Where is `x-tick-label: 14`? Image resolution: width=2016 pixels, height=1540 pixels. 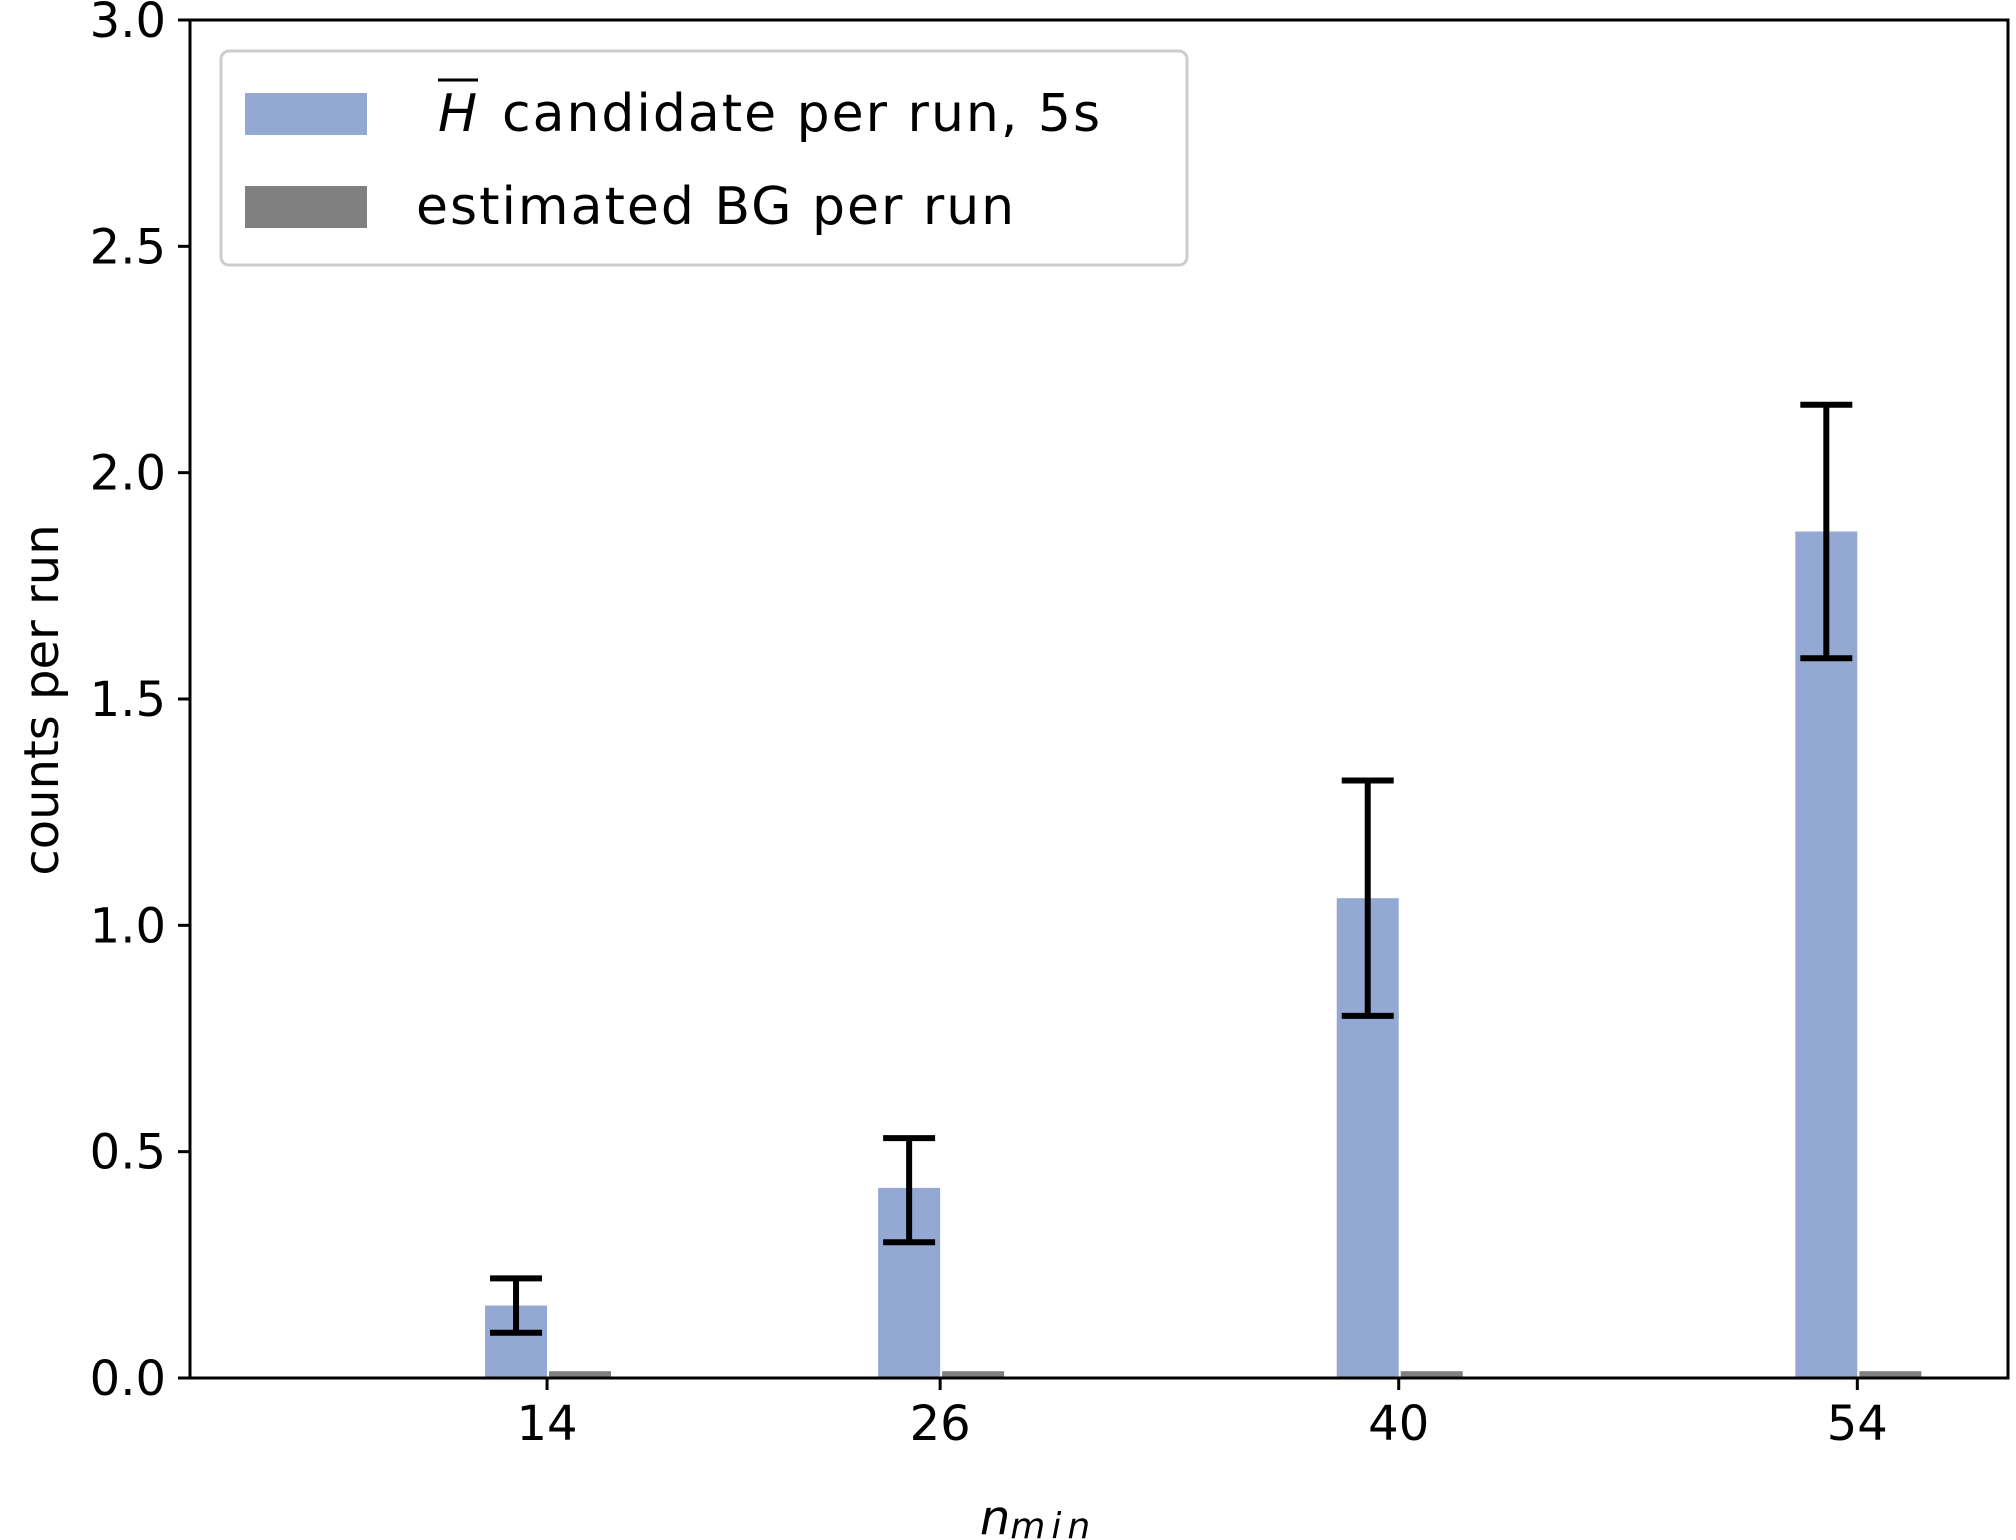
x-tick-label: 14 is located at coordinates (547, 1424).